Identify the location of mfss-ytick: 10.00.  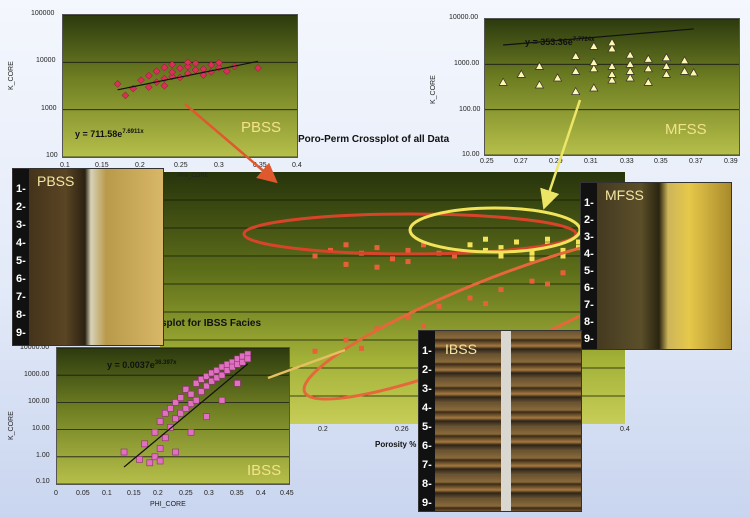
(471, 154).